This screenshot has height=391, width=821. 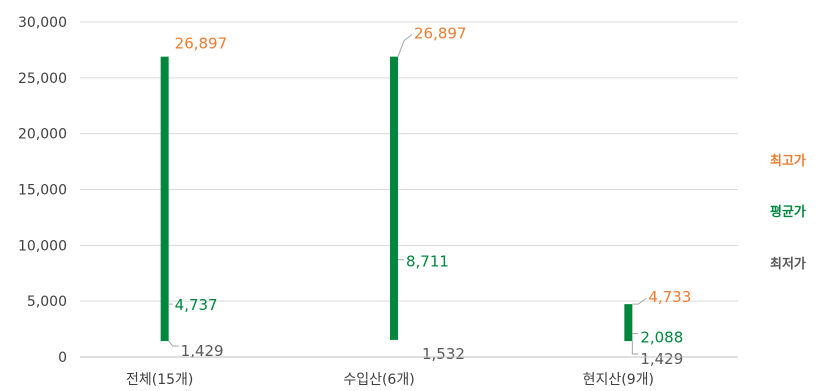 What do you see at coordinates (62, 358) in the screenshot?
I see `y-tick-label: 0` at bounding box center [62, 358].